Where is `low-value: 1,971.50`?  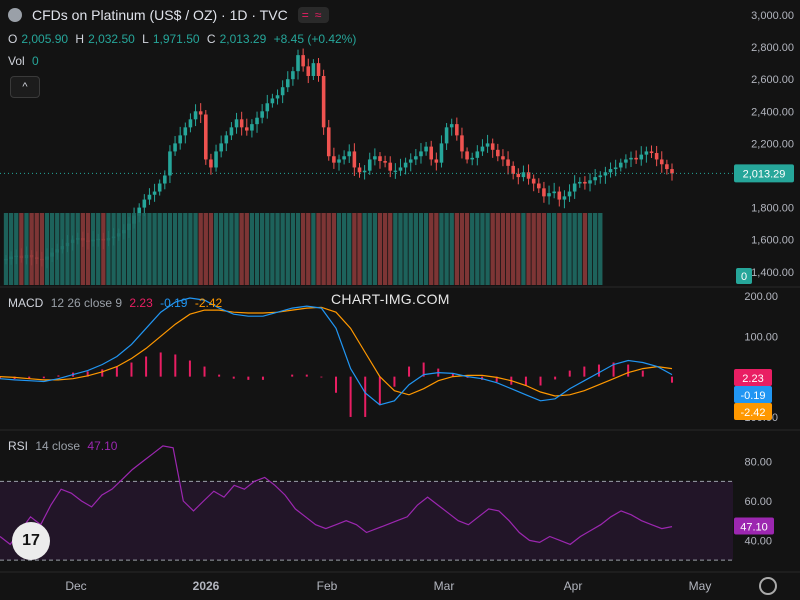
low-value: 1,971.50 is located at coordinates (176, 39).